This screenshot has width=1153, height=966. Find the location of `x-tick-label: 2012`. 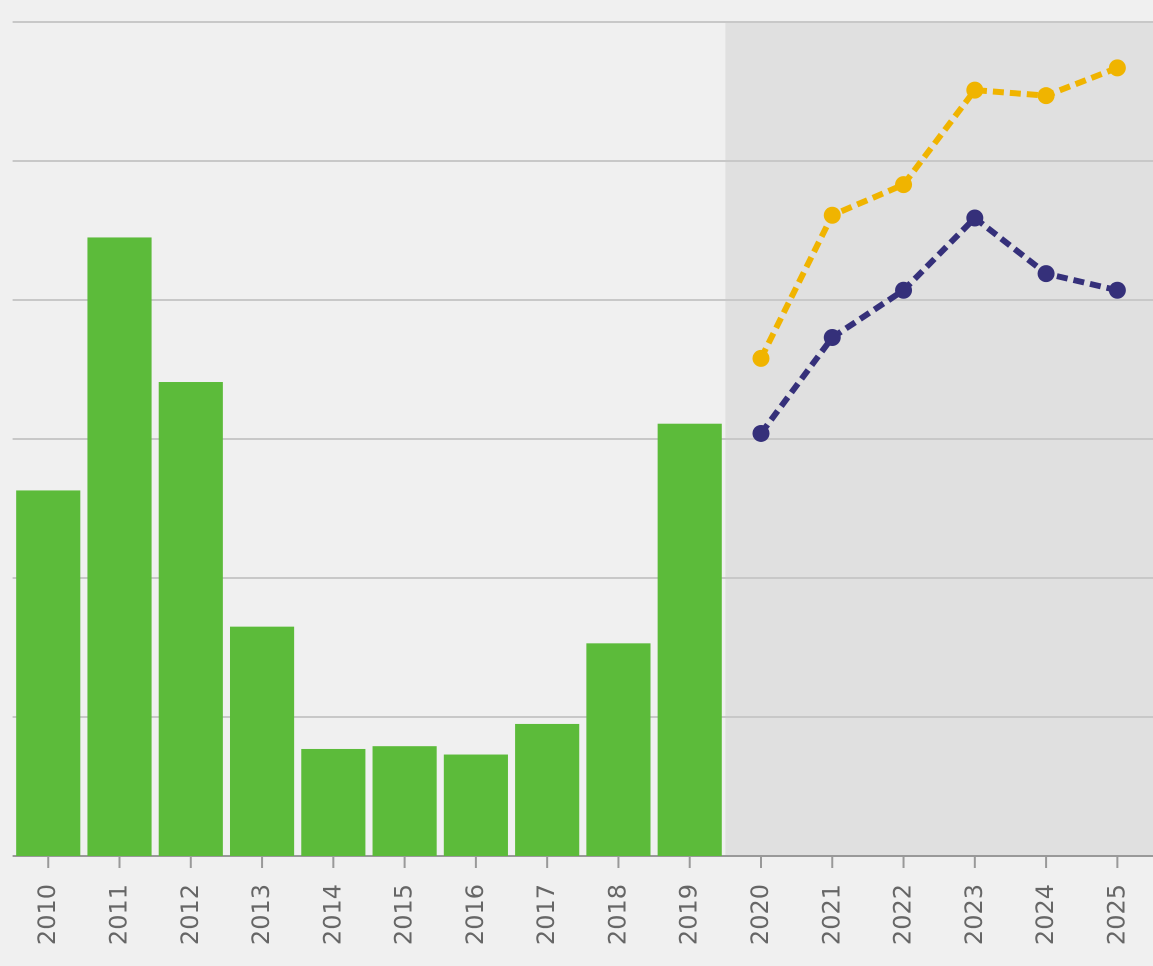

x-tick-label: 2012 is located at coordinates (190, 914).